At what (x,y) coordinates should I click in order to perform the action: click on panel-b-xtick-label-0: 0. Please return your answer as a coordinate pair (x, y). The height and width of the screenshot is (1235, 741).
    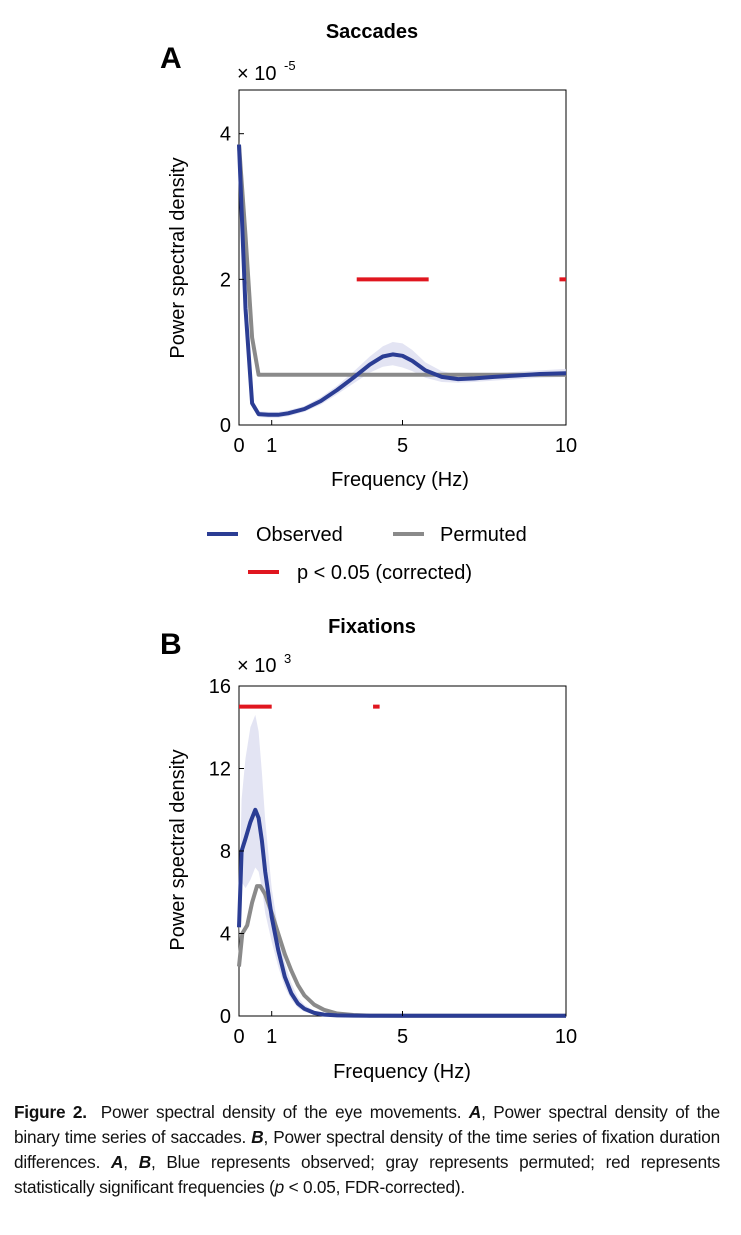
    Looking at the image, I should click on (238, 1037).